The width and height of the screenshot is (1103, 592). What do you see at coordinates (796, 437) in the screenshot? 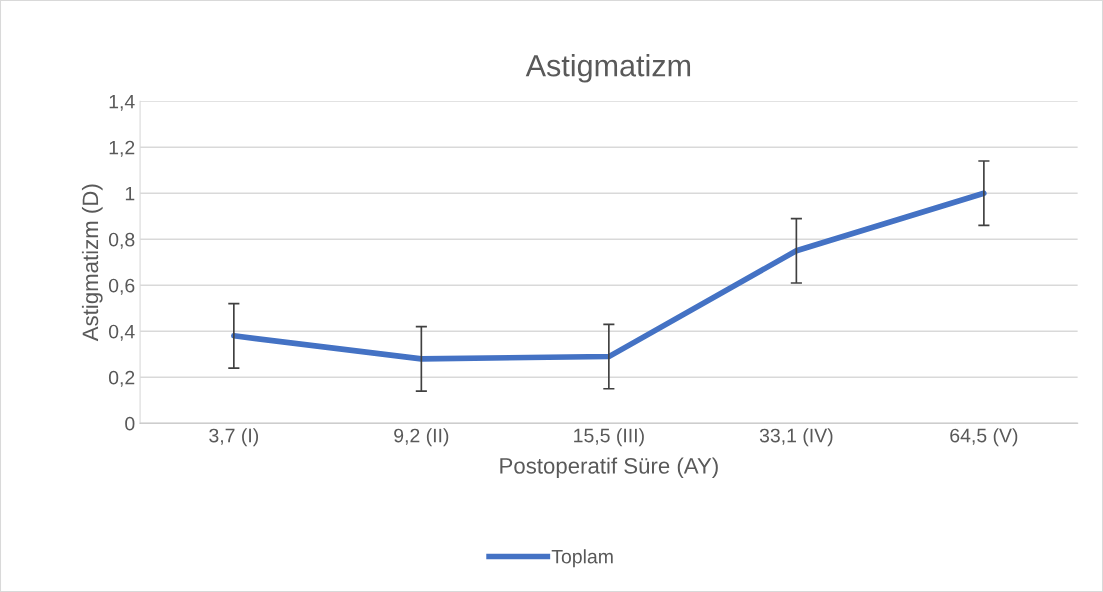
I see `x-tick-label: 33,1 (IV)` at bounding box center [796, 437].